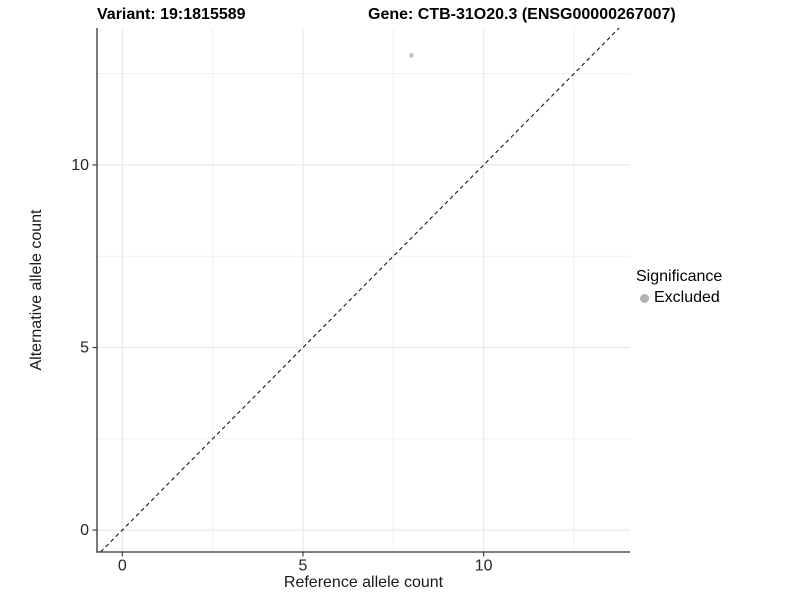 This screenshot has width=800, height=600. I want to click on legend: Significance Excluded, so click(679, 287).